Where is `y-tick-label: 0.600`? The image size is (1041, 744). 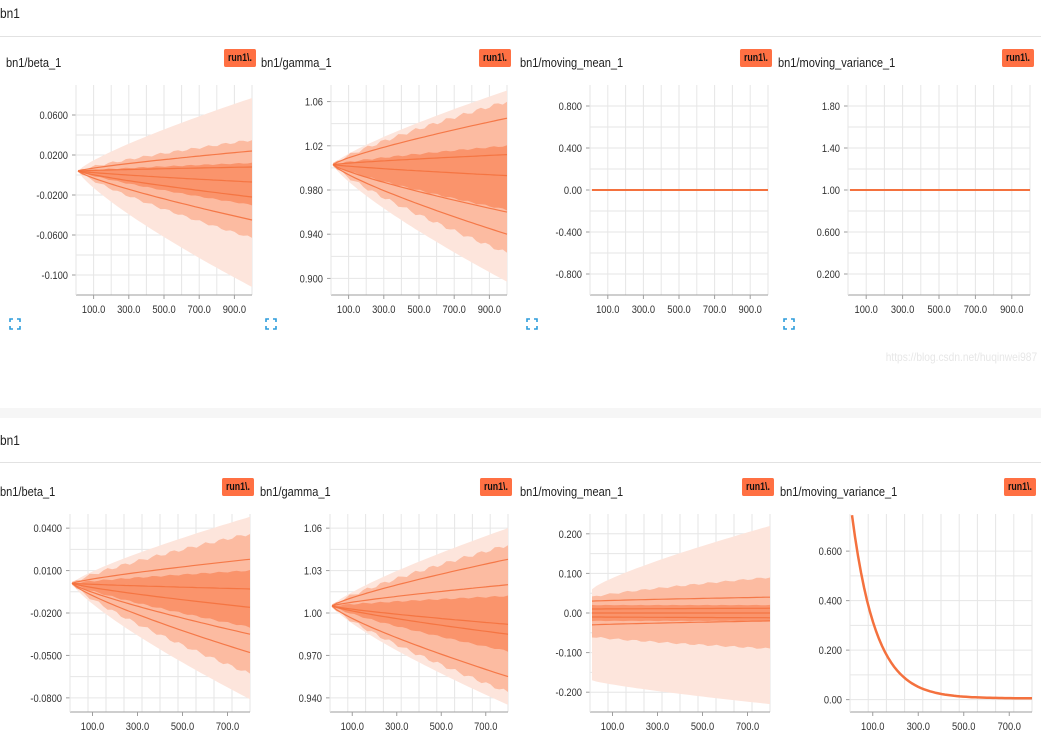
y-tick-label: 0.600 is located at coordinates (829, 233).